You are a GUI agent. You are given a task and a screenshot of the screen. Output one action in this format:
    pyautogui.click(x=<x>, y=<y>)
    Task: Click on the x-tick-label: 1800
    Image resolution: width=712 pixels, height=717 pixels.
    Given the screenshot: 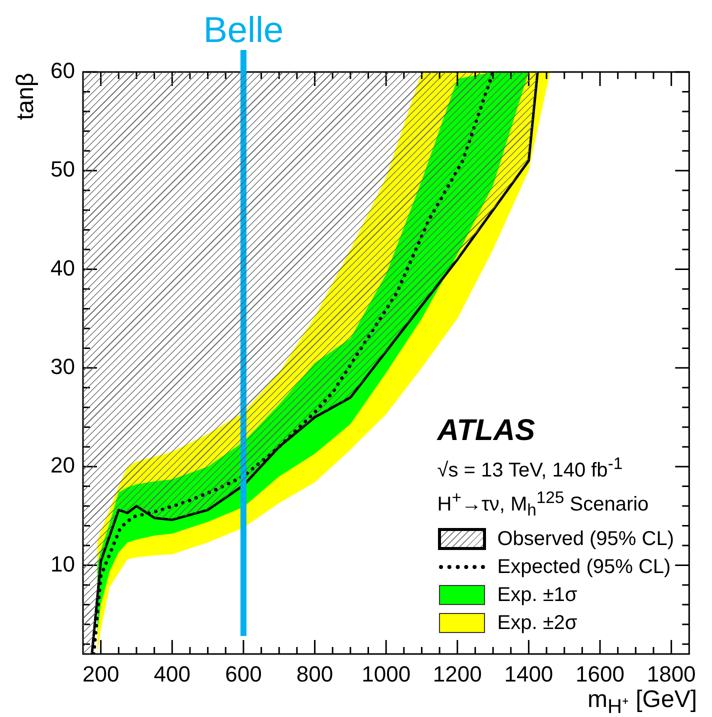 What is the action you would take?
    pyautogui.click(x=671, y=673)
    